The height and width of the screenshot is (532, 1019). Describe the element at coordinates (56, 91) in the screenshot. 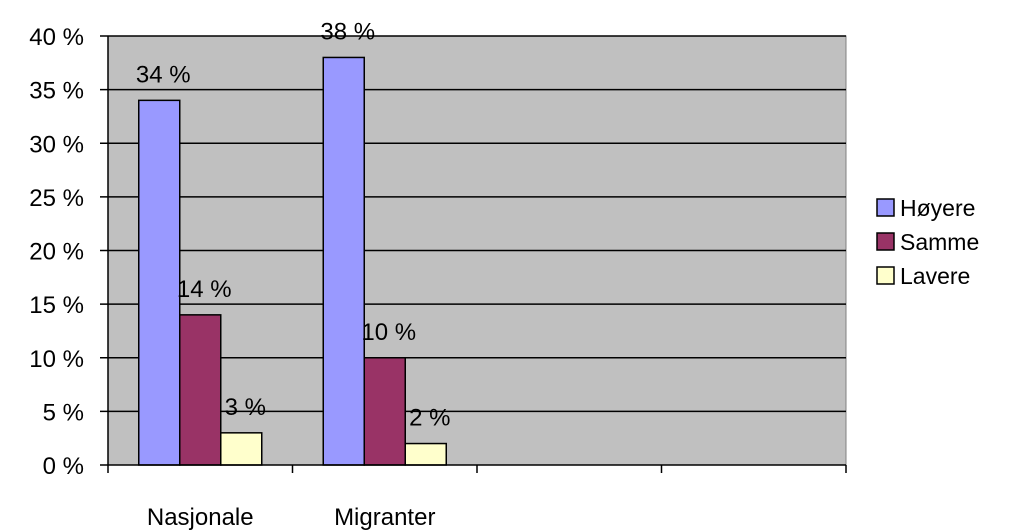

I see `y-tick-label: 35 %` at that location.